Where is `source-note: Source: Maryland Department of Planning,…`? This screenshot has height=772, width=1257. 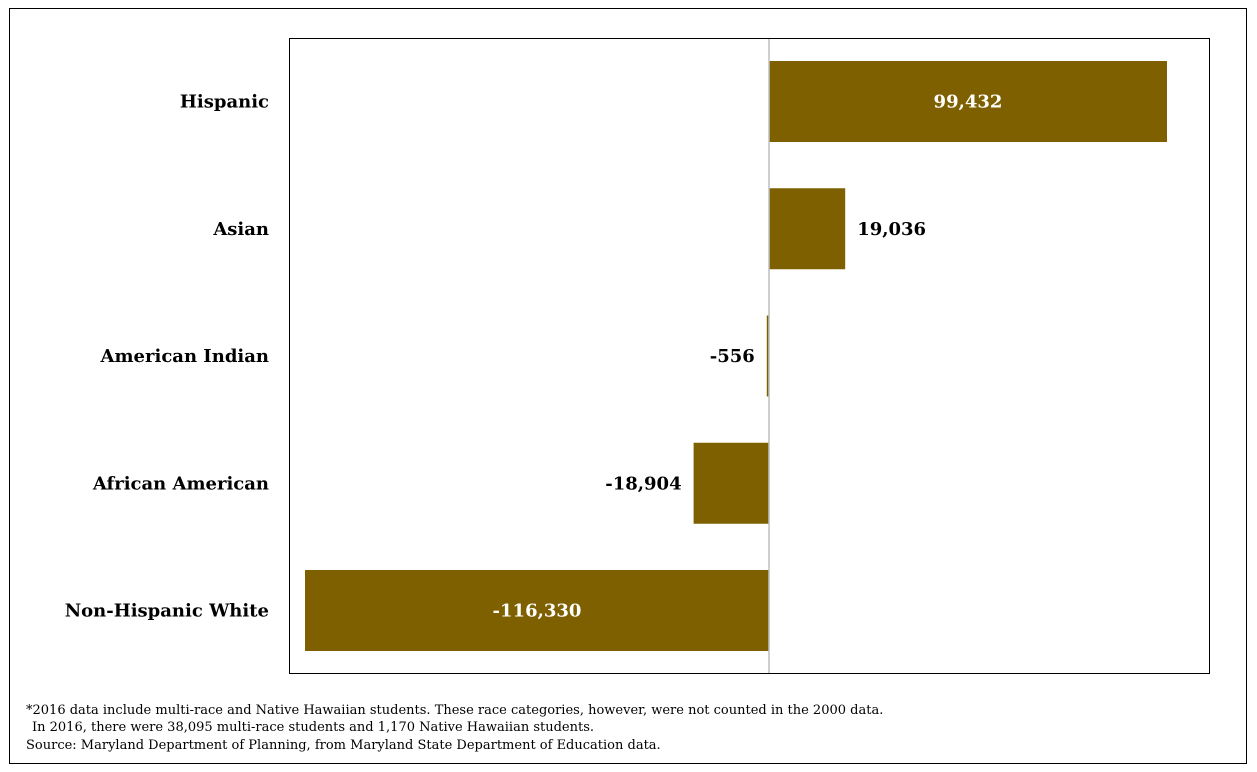
source-note: Source: Maryland Department of Planning,… is located at coordinates (343, 745).